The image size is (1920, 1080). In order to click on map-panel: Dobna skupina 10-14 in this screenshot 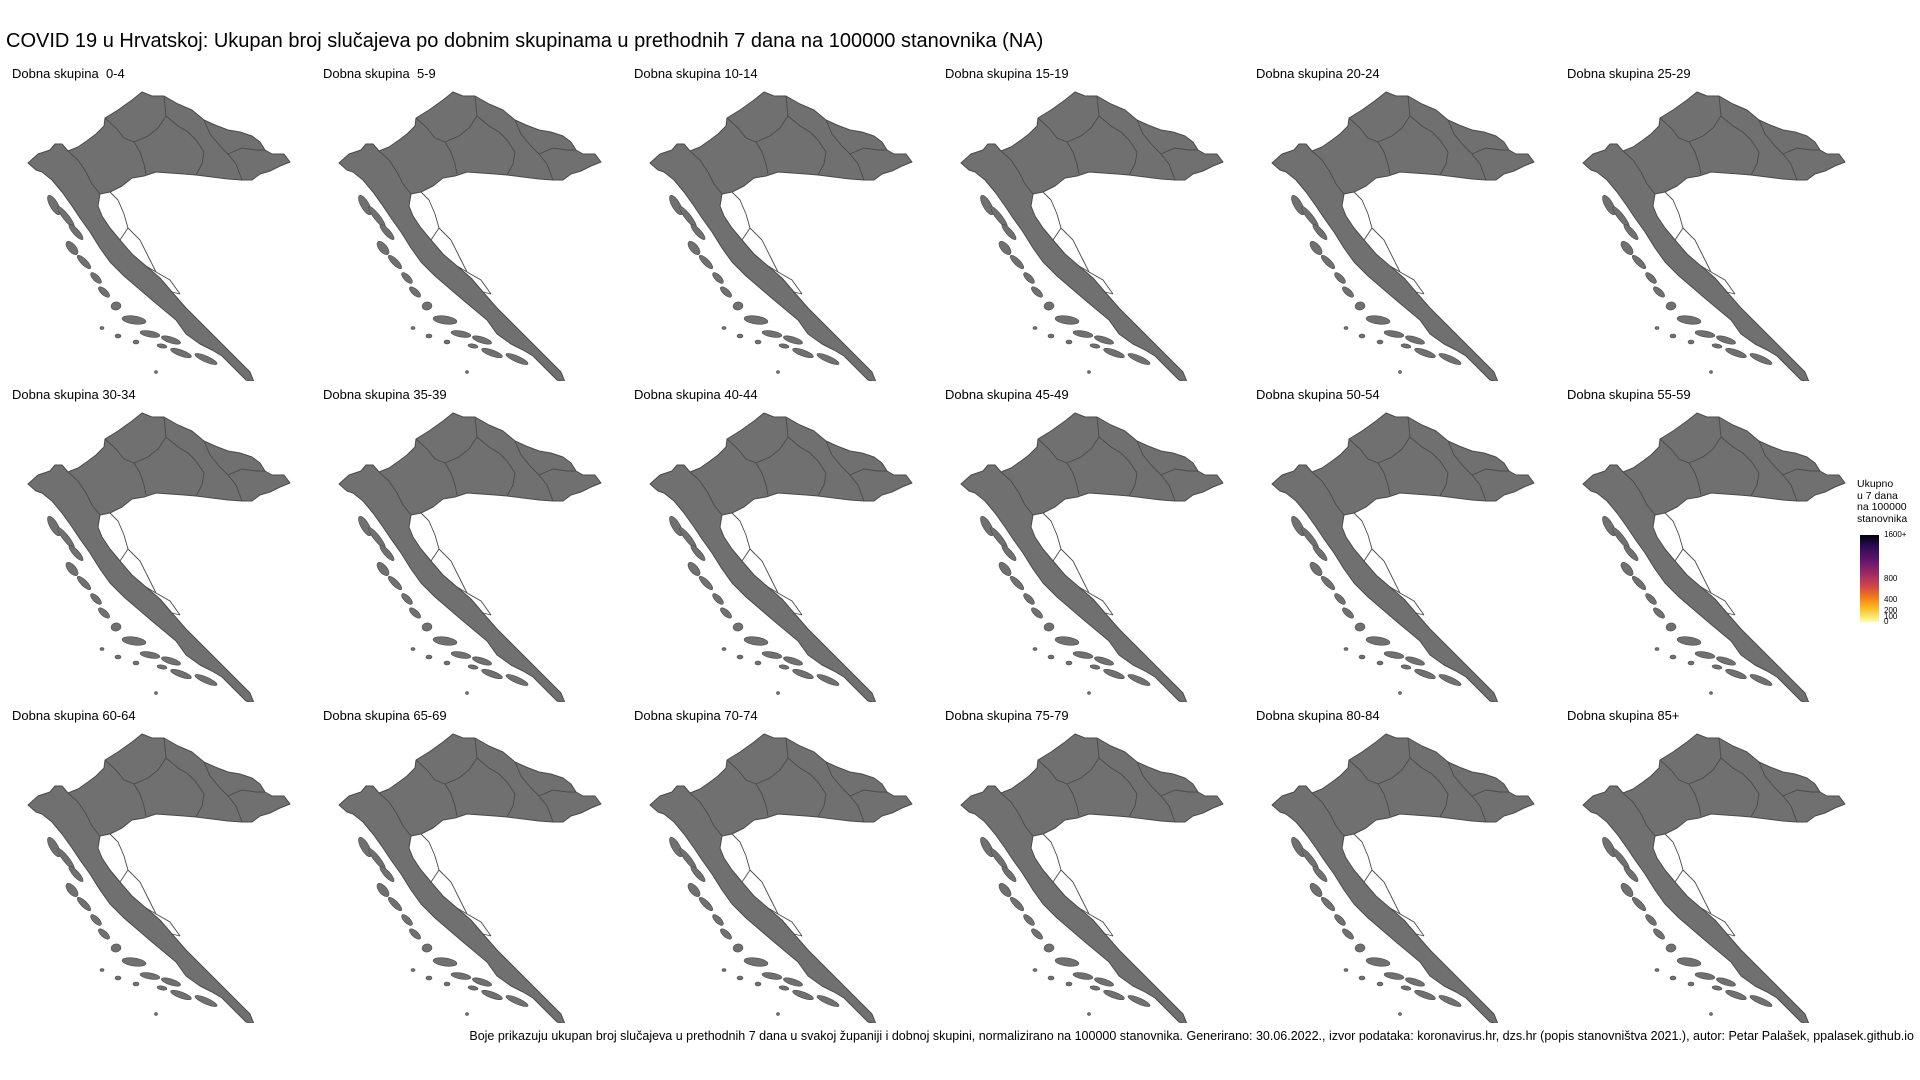, I will do `click(778, 223)`.